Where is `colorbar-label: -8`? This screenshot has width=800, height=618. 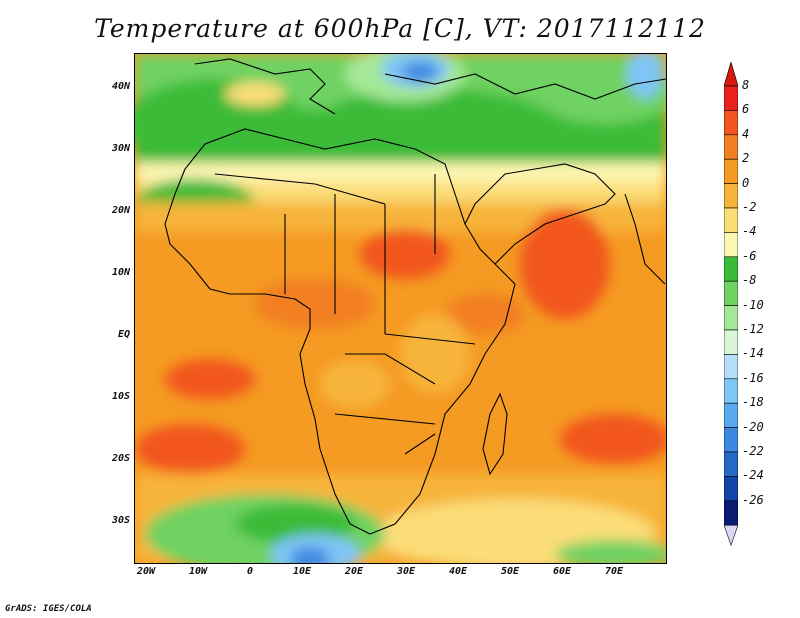
colorbar-label: -8 is located at coordinates (749, 280).